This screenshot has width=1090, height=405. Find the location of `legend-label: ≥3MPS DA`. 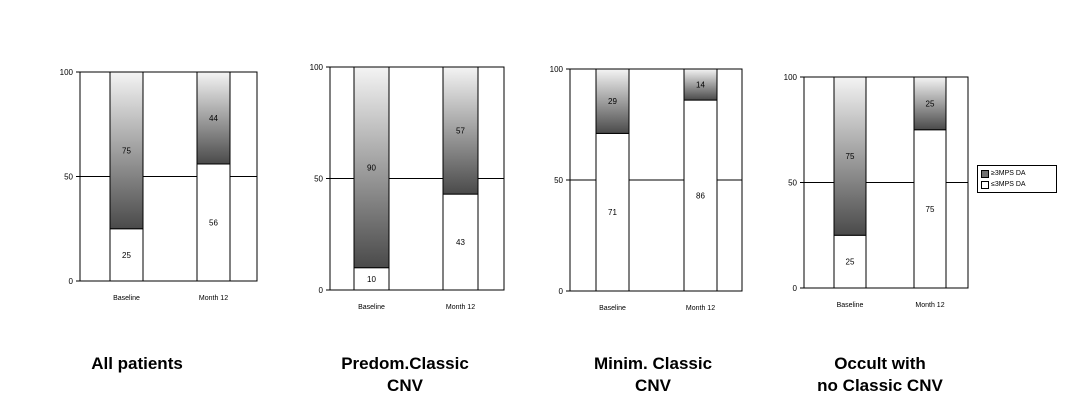

legend-label: ≥3MPS DA is located at coordinates (1008, 173).